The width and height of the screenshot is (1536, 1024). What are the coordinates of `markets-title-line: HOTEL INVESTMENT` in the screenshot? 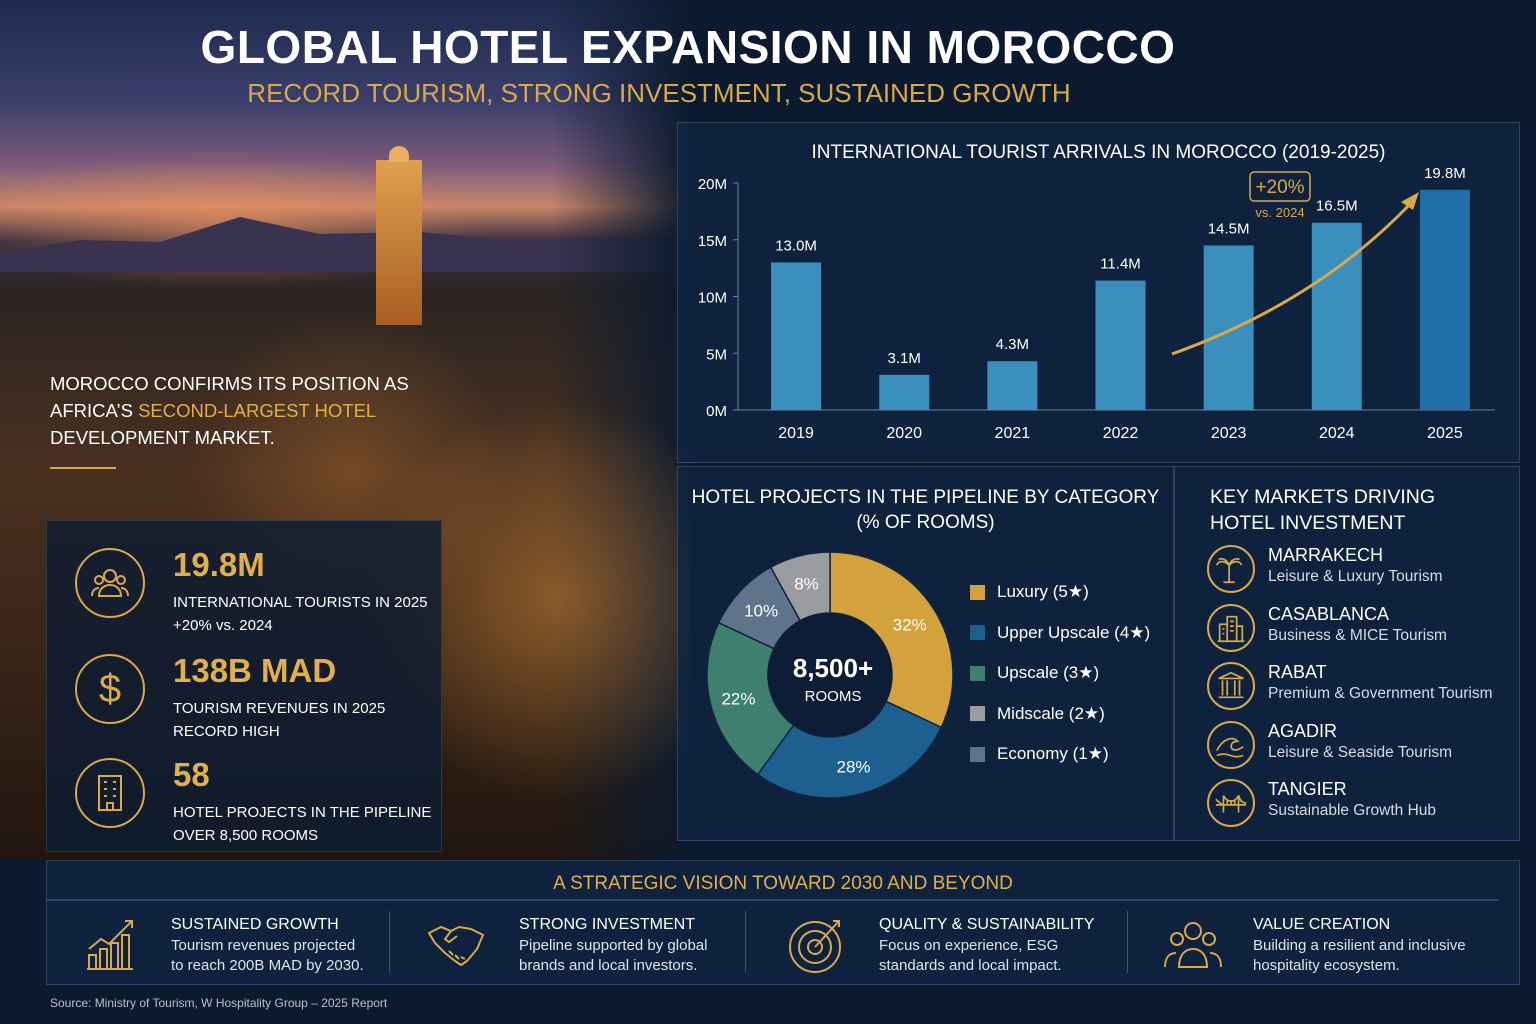 It's located at (1308, 523).